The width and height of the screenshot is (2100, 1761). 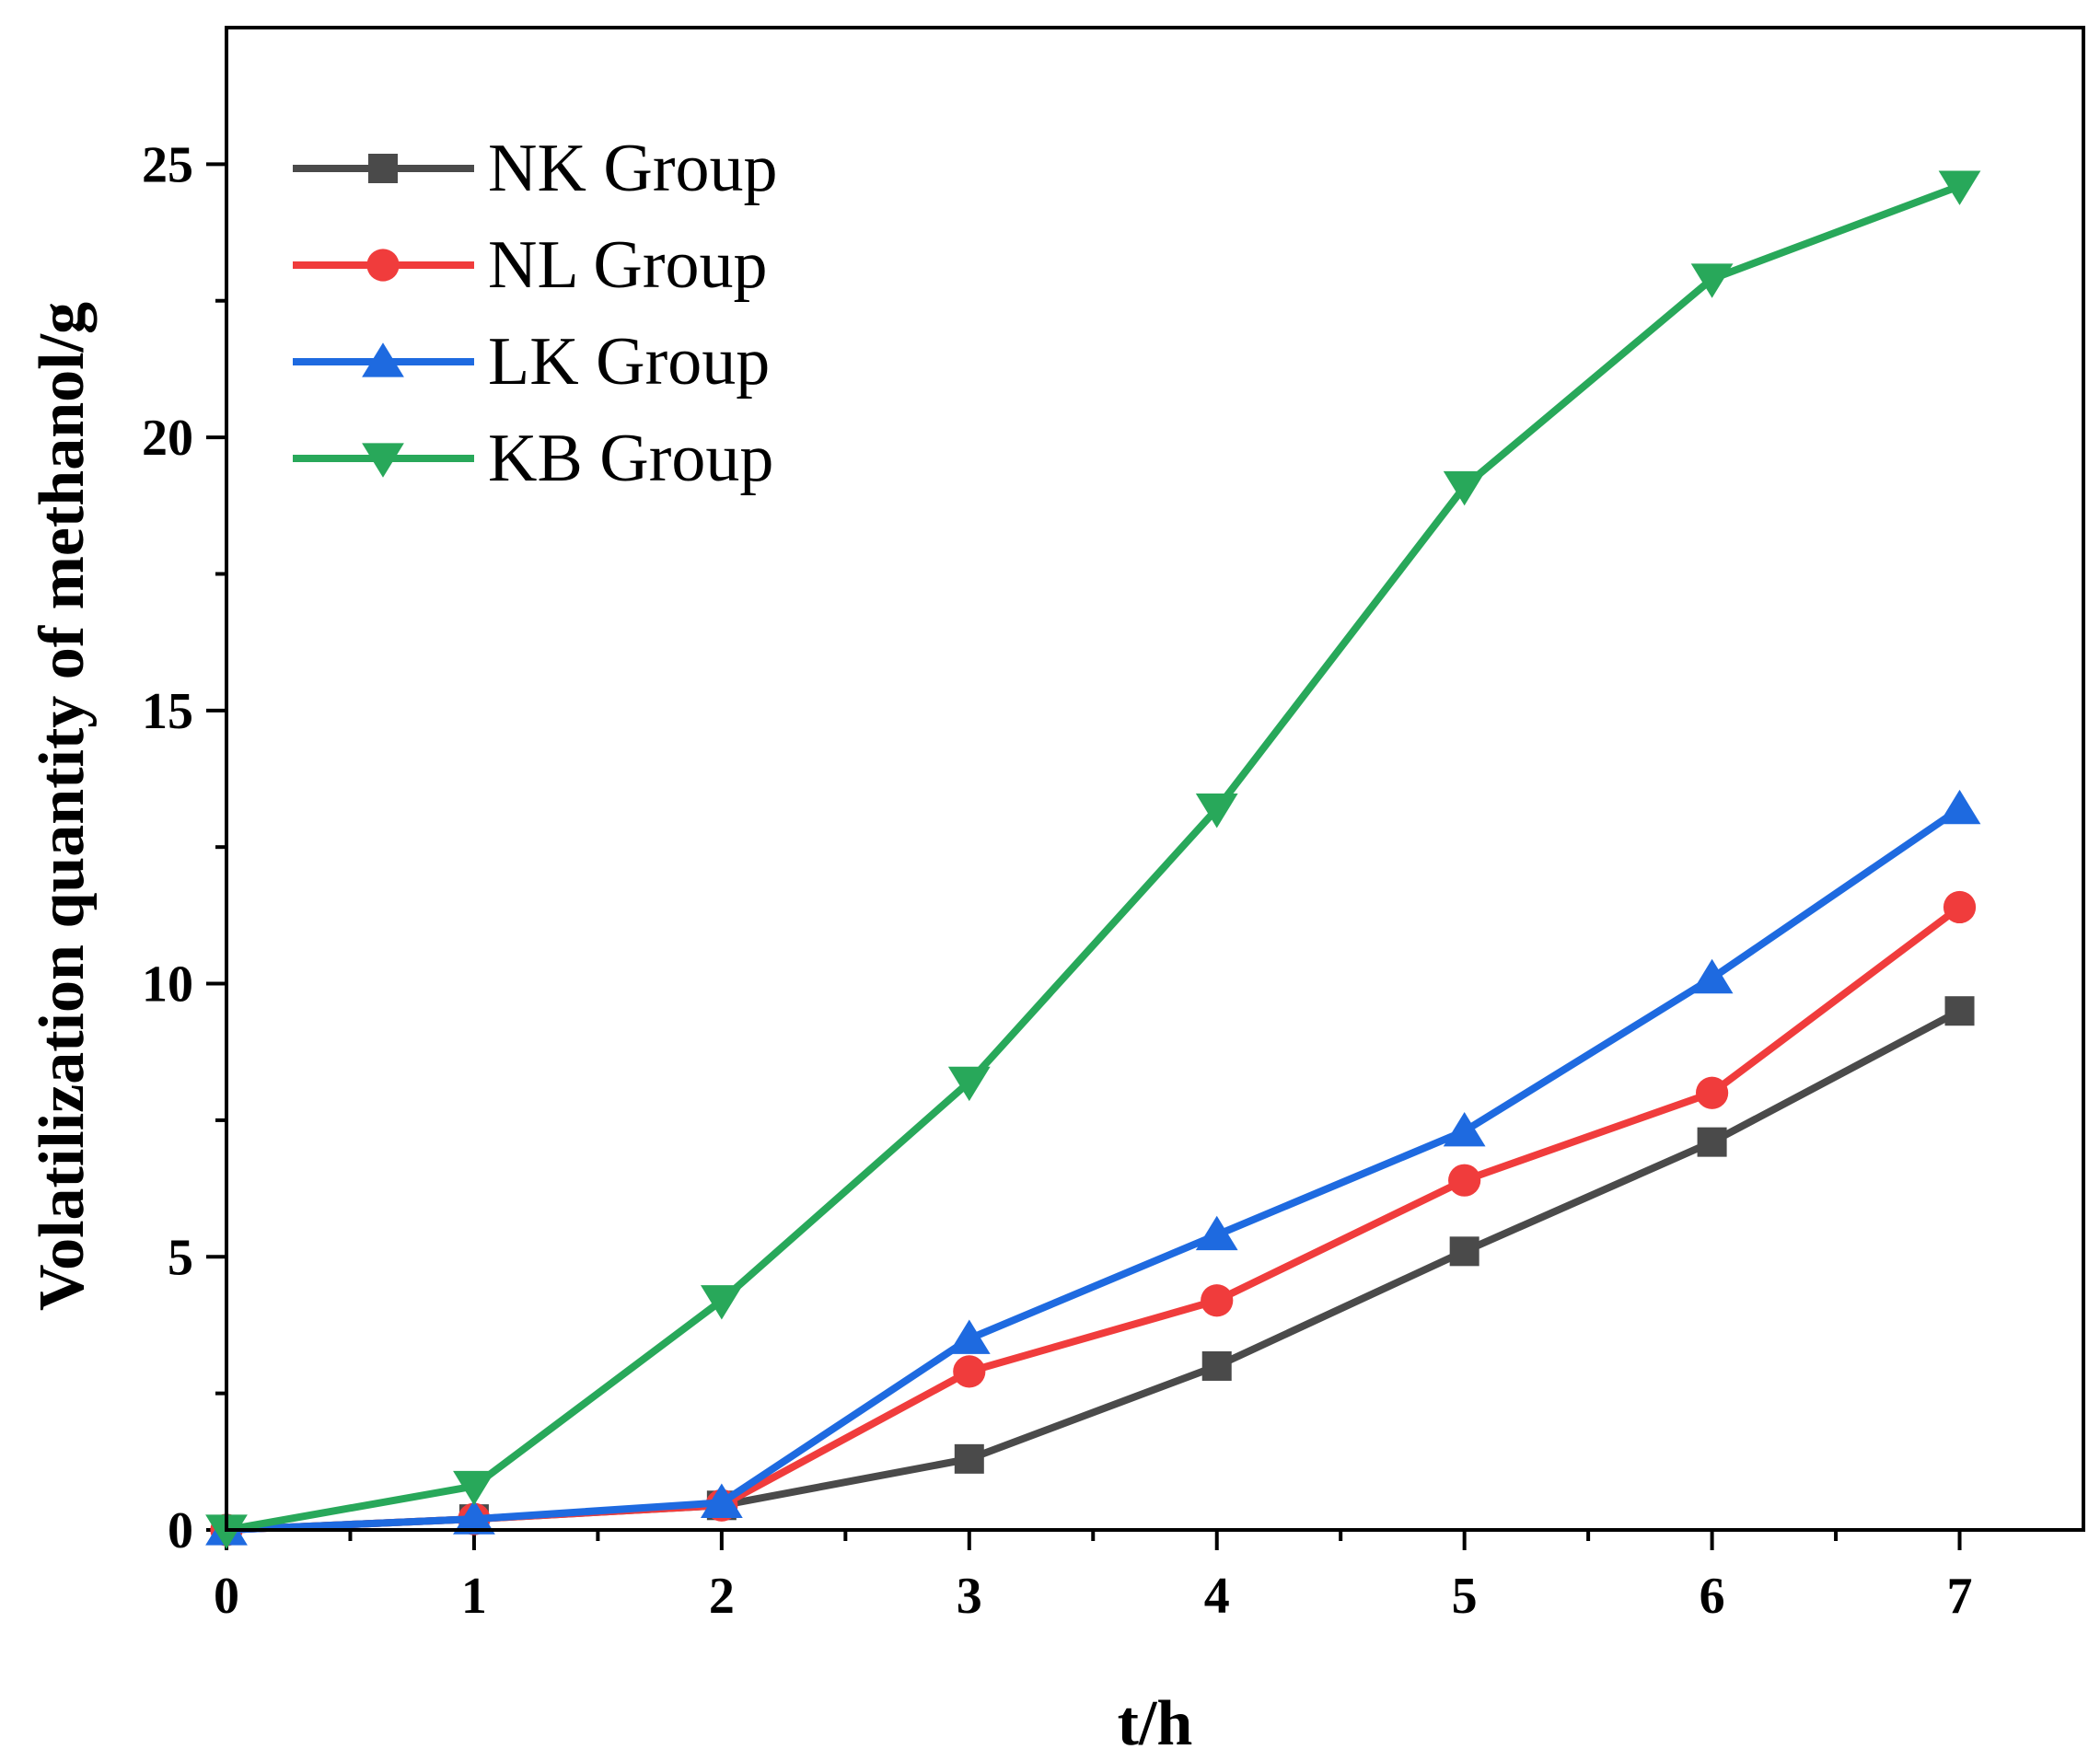 What do you see at coordinates (167, 439) in the screenshot?
I see `y-tick-label: 20` at bounding box center [167, 439].